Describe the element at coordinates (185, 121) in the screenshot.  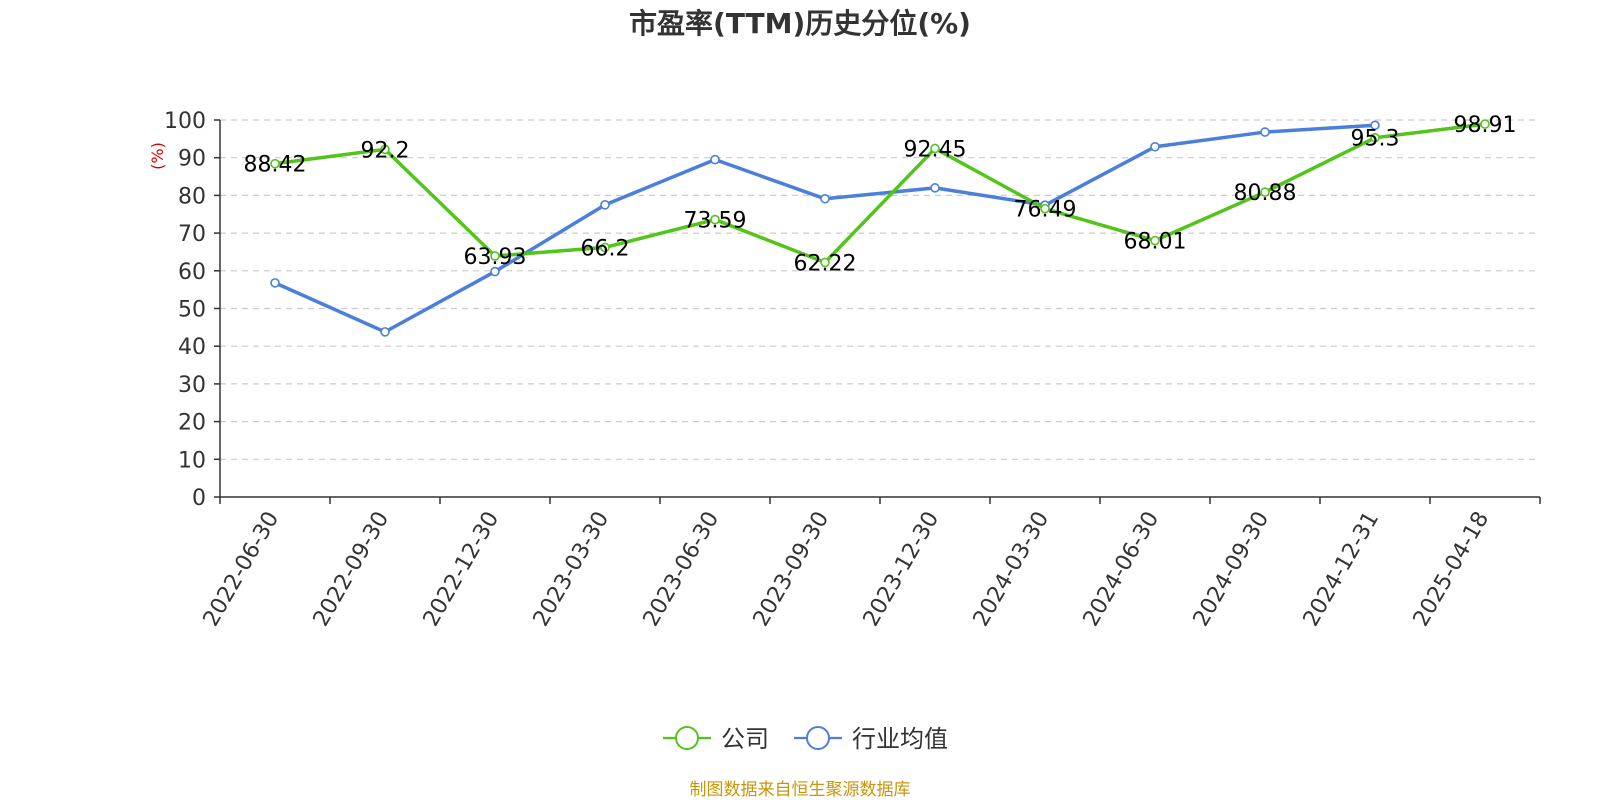
I see `y-tick-label: 100` at that location.